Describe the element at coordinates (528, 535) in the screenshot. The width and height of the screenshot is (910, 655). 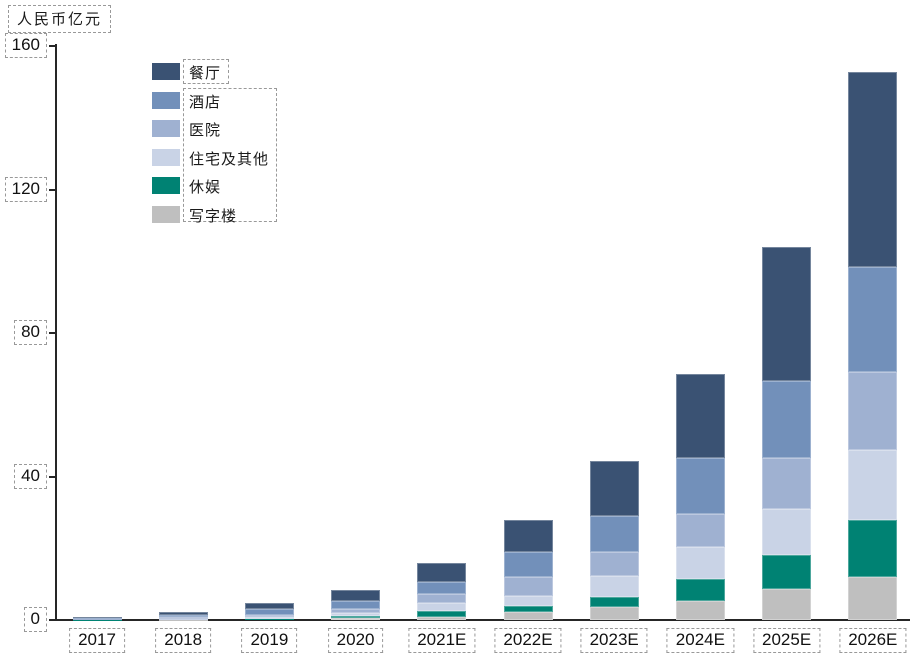
I see `bar-segment-2022E-餐厅` at that location.